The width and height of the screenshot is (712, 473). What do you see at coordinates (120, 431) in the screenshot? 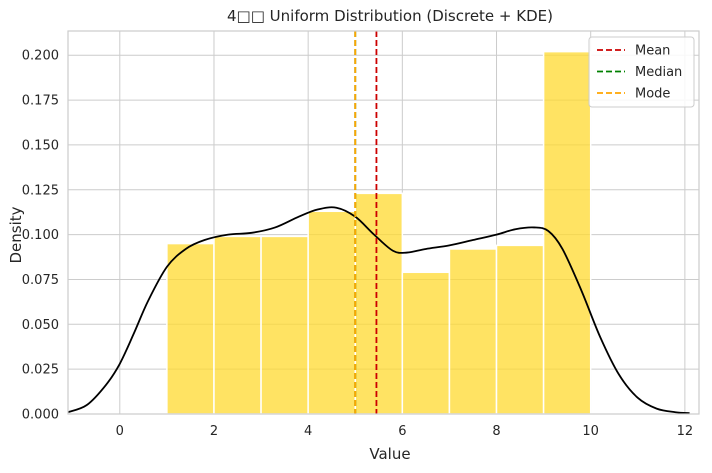
I see `x-tick-label: 0` at bounding box center [120, 431].